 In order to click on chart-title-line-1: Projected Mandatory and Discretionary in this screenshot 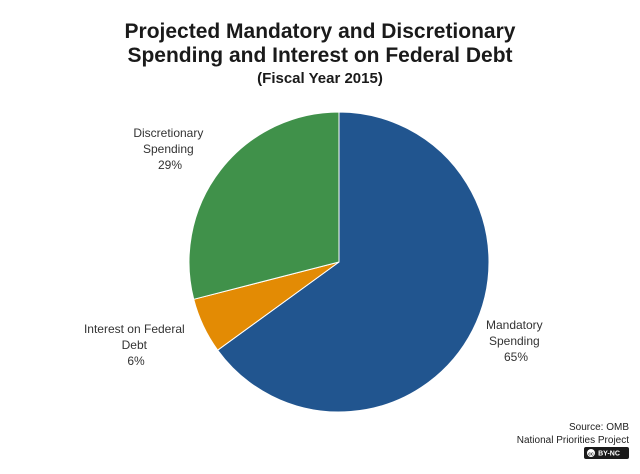, I will do `click(320, 31)`.